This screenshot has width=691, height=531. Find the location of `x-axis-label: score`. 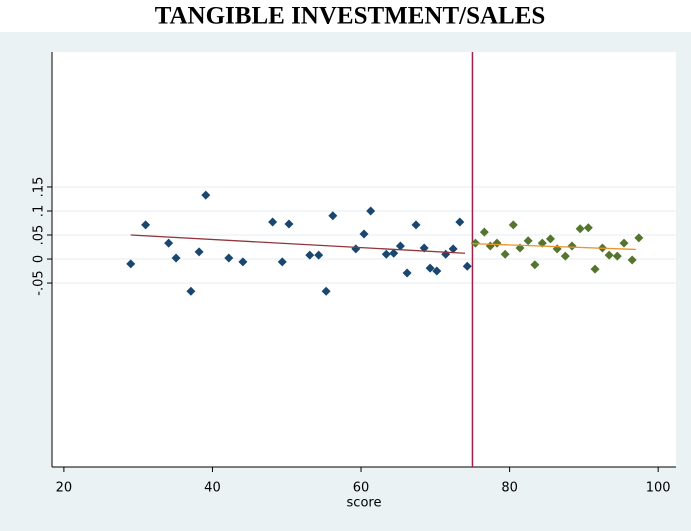

x-axis-label: score is located at coordinates (364, 503).